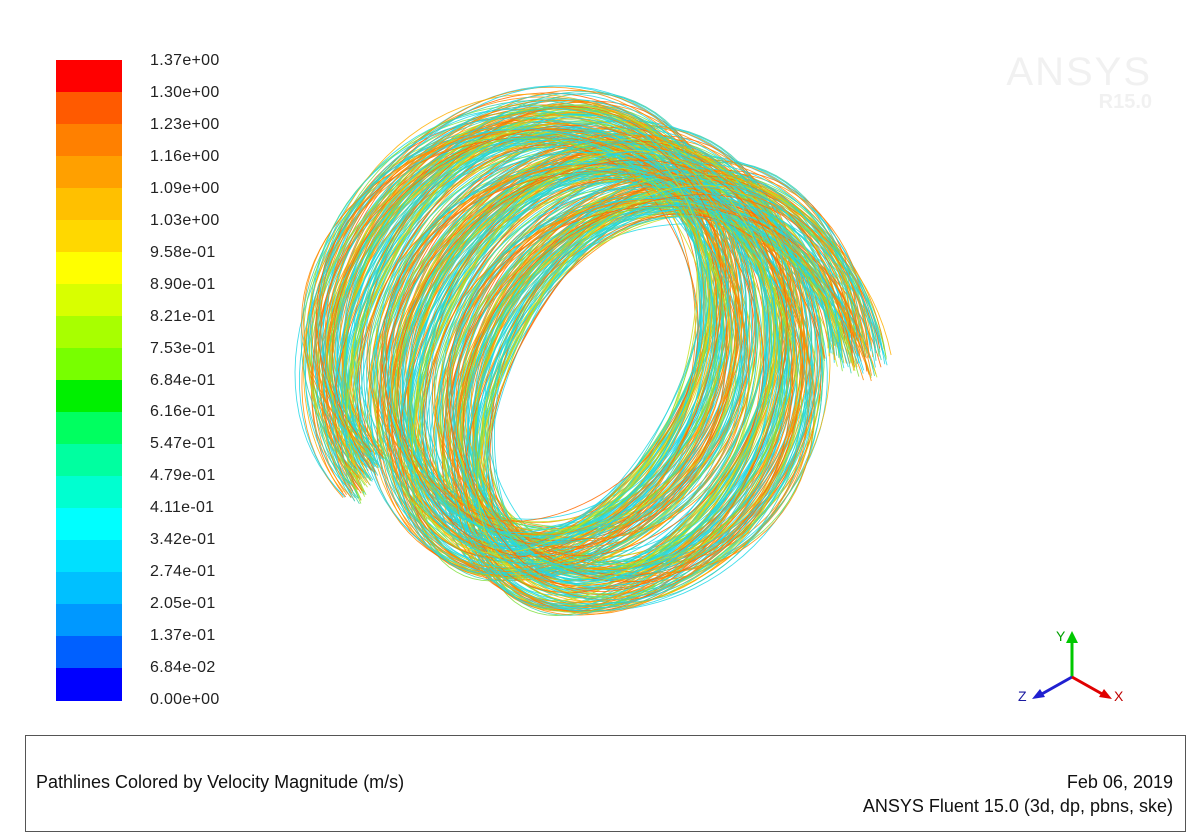 Image resolution: width=1194 pixels, height=839 pixels. What do you see at coordinates (185, 60) in the screenshot?
I see `colormap-tick-label: 1.37e+00` at bounding box center [185, 60].